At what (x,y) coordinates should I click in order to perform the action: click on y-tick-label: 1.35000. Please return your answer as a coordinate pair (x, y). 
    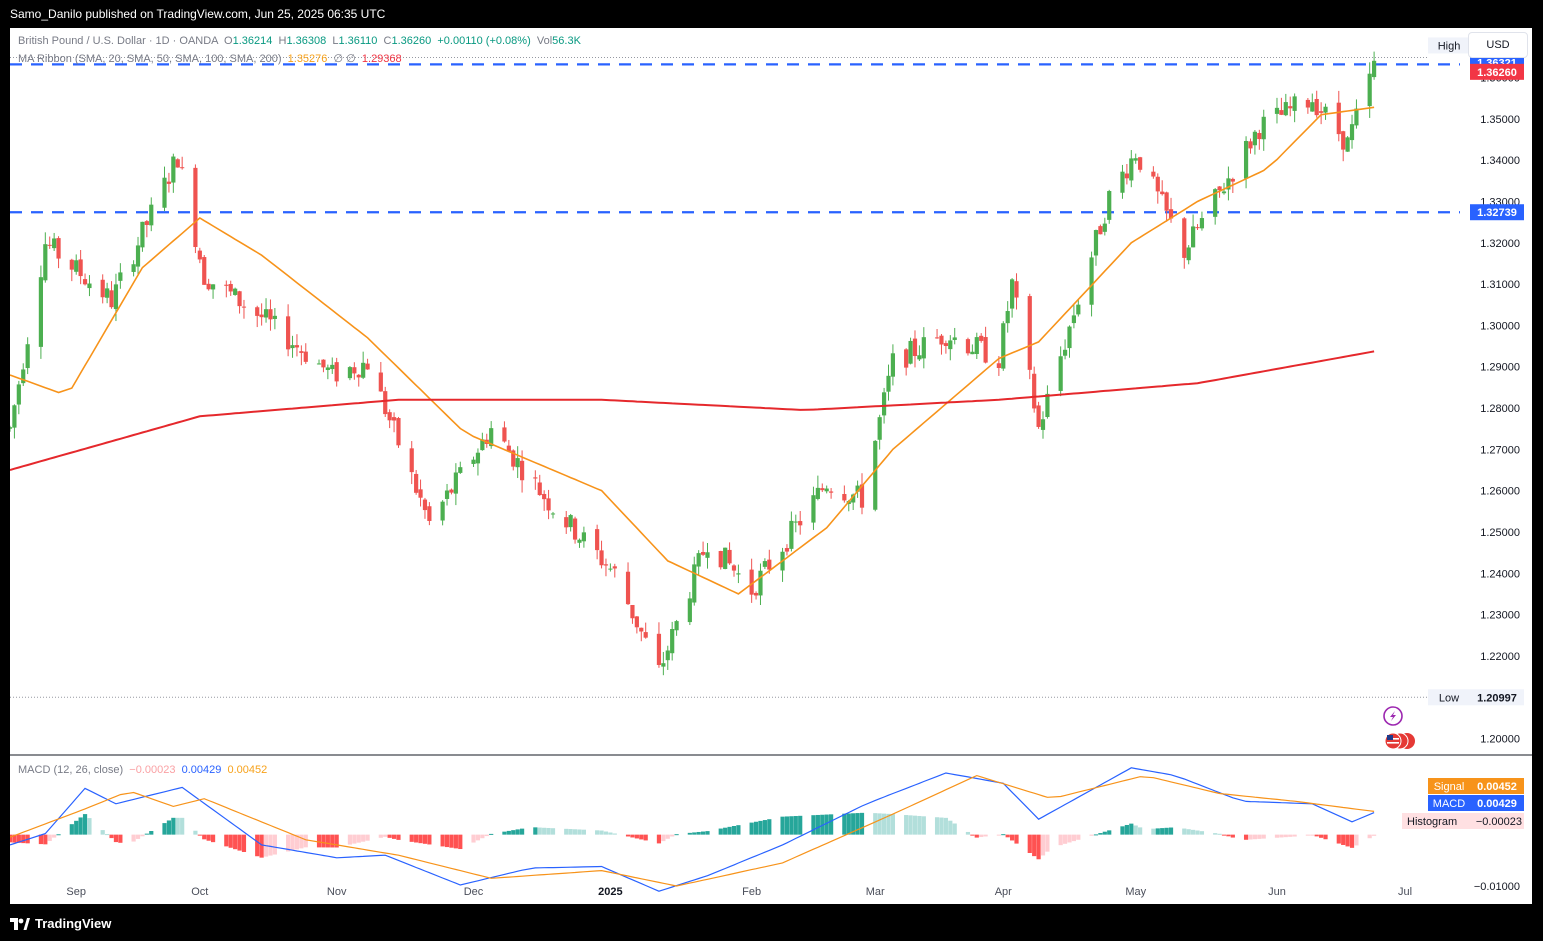
    Looking at the image, I should click on (1500, 120).